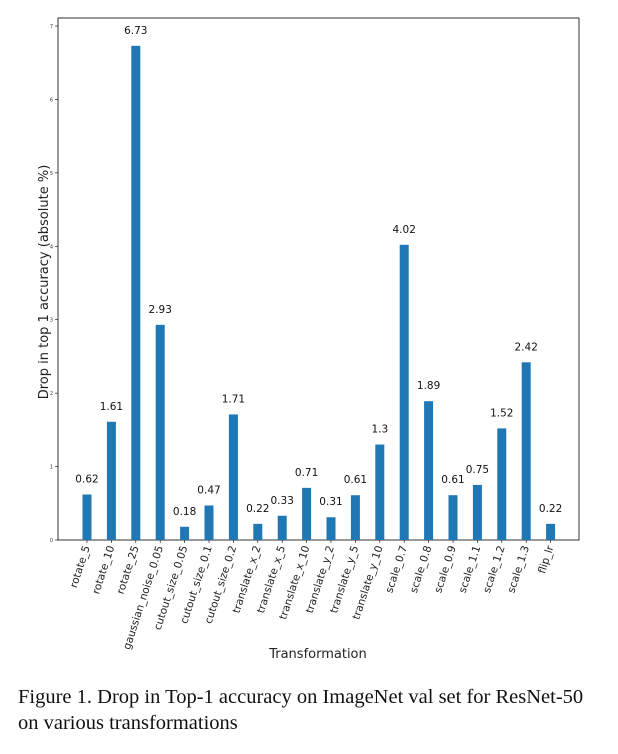 This screenshot has width=618, height=754. I want to click on bar-value-label: 0.31, so click(330, 502).